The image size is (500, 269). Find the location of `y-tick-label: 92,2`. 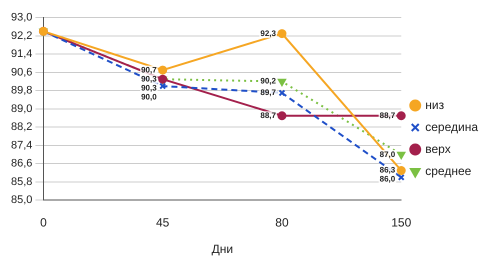

y-tick-label: 92,2 is located at coordinates (21, 36).